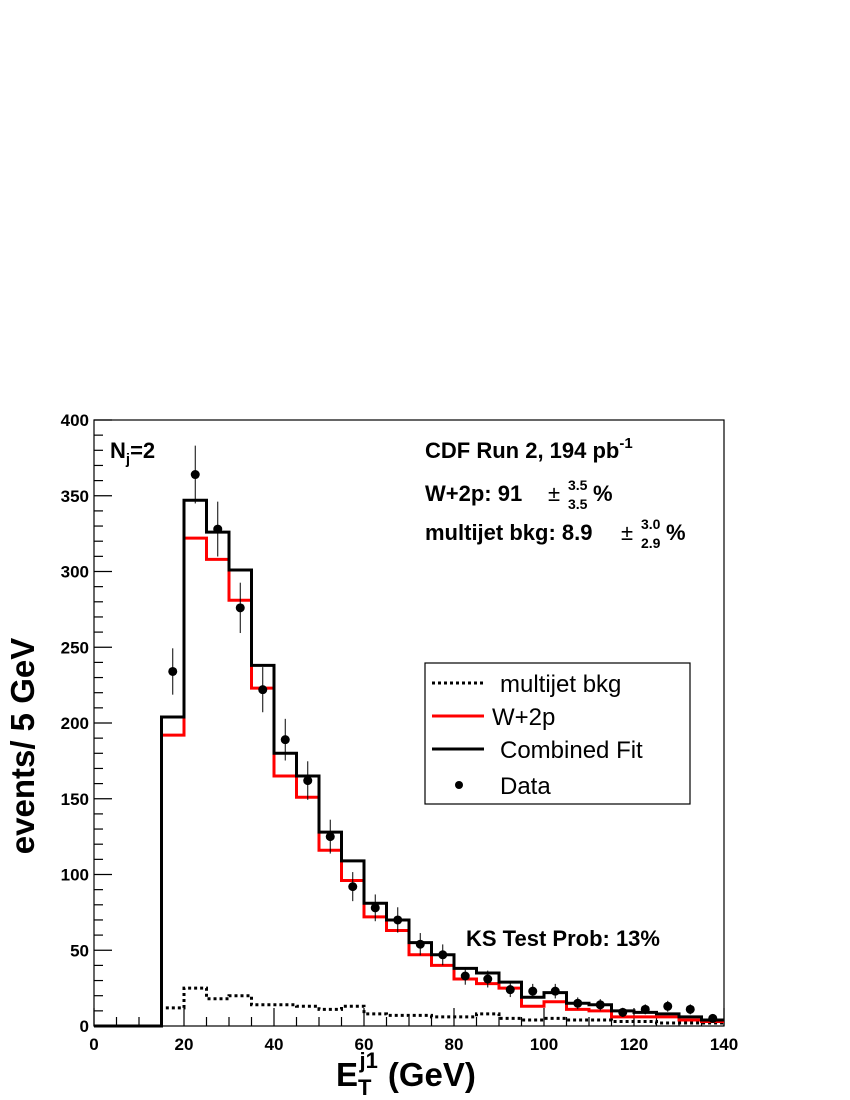 This screenshot has width=850, height=1100. Describe the element at coordinates (93, 1044) in the screenshot. I see `x-tick-label: 0` at that location.